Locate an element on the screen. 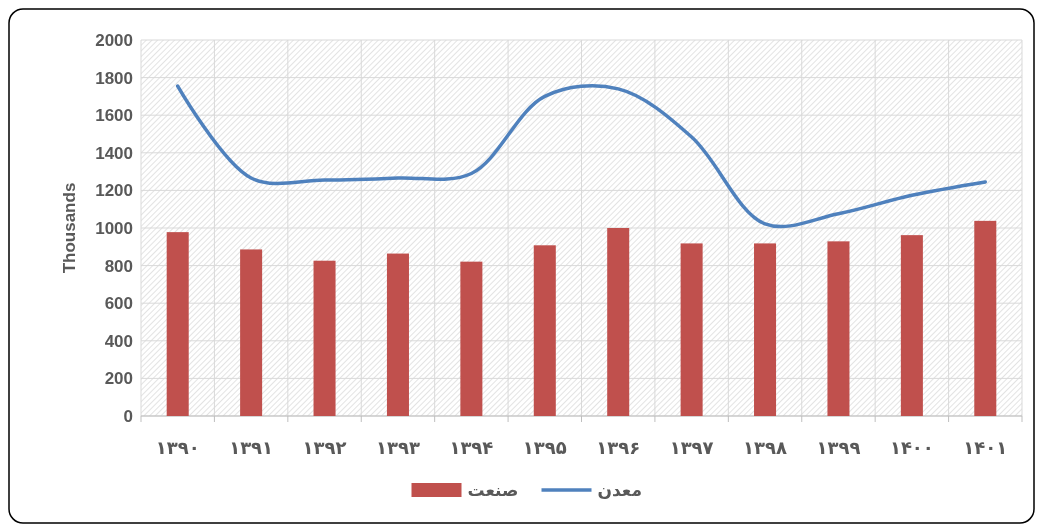 This screenshot has width=1043, height=532. x-tick-label: ۱۳۹۱ is located at coordinates (251, 448).